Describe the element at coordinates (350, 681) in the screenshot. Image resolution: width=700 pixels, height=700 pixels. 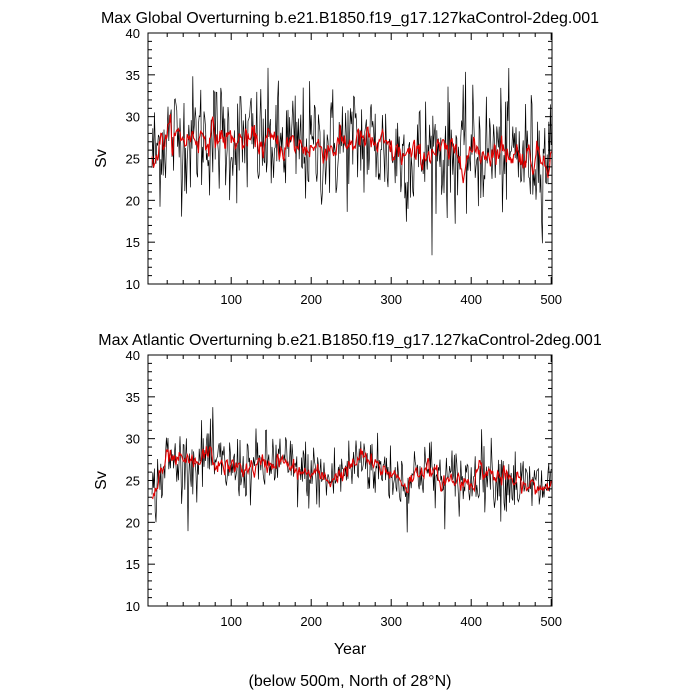
I see `footnote: (below 500m, North of 28°N)` at that location.